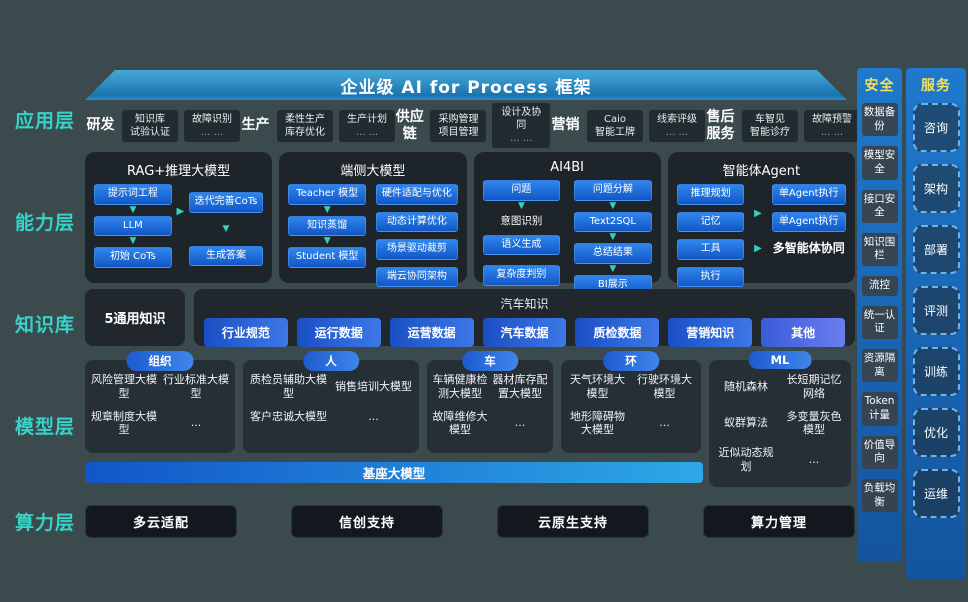  Describe the element at coordinates (338, 332) in the screenshot. I see `knowledge-pill: 运行数据` at that location.